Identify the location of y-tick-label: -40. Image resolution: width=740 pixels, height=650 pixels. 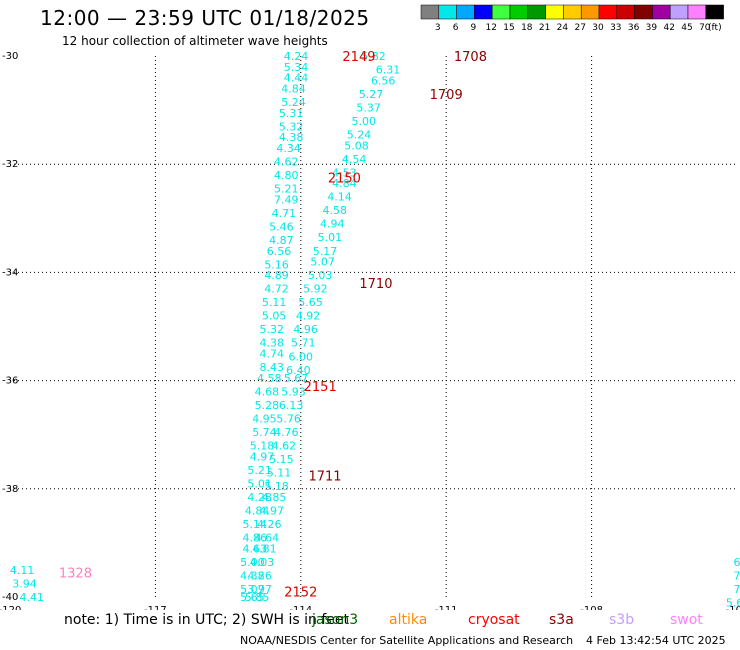
(10, 597).